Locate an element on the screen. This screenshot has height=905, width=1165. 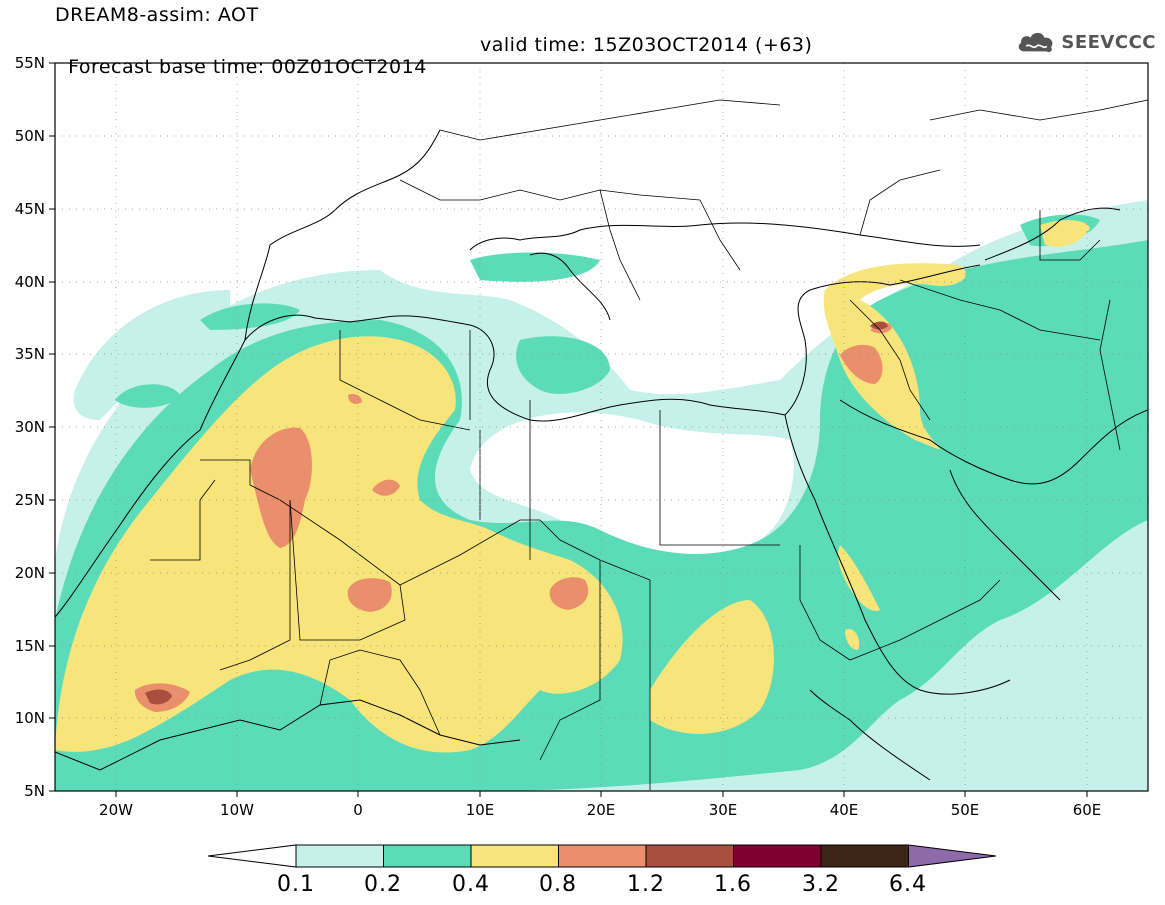
lat-label: 25N is located at coordinates (30, 500).